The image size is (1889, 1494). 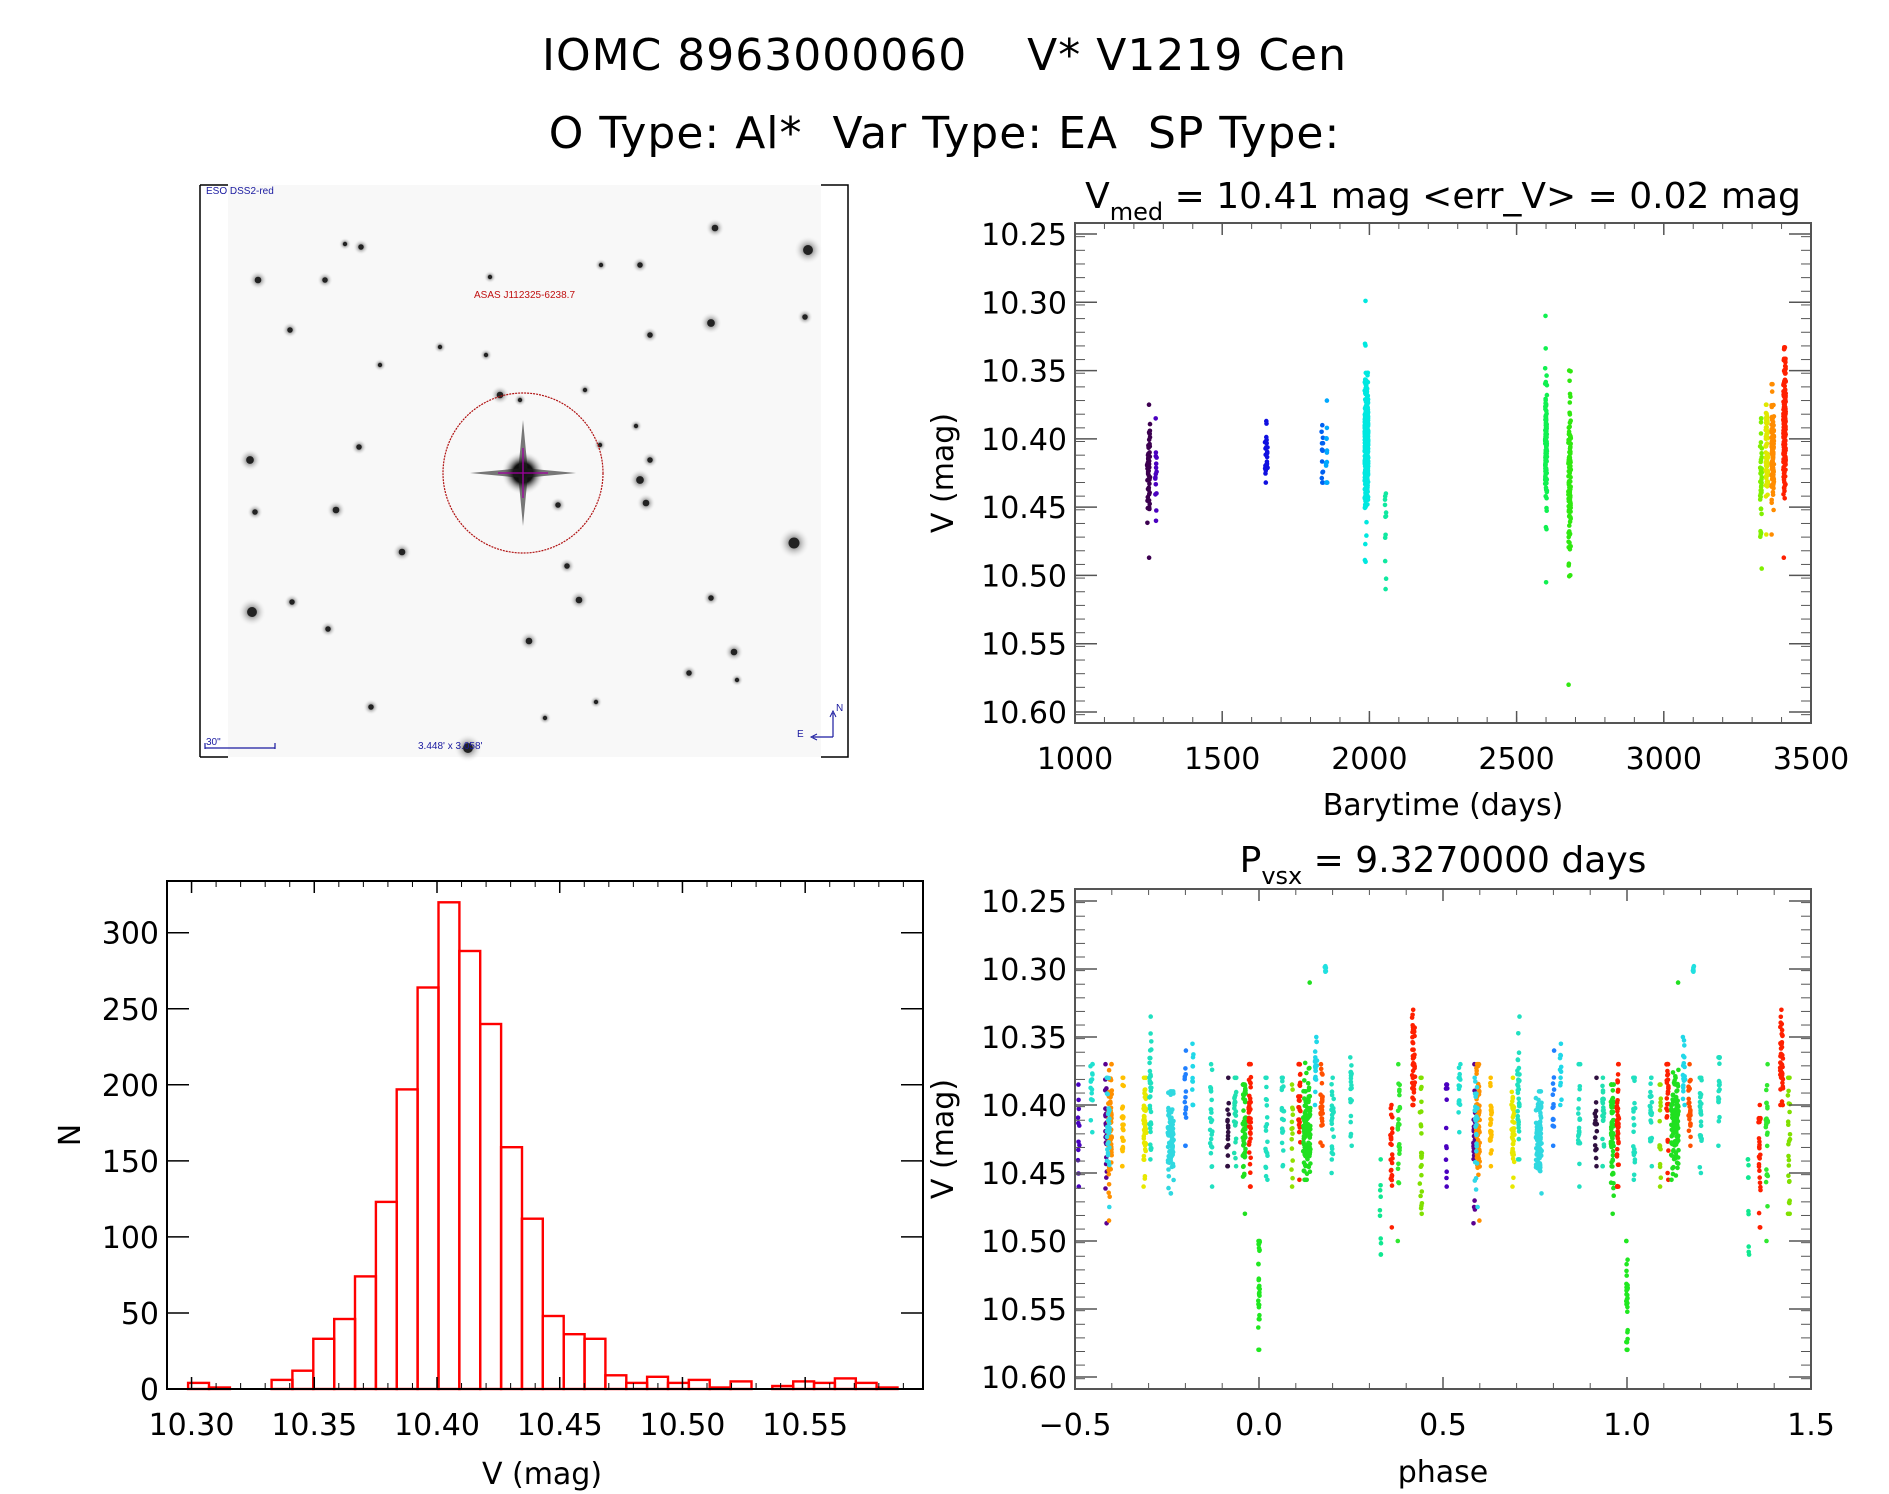 What do you see at coordinates (130, 934) in the screenshot?
I see `y-tick-label: 300` at bounding box center [130, 934].